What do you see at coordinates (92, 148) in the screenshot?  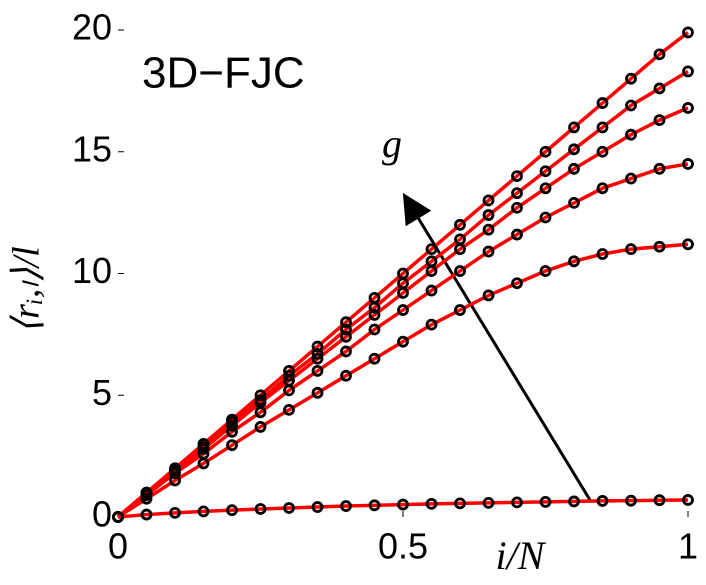 I see `y-tick-label: 15` at bounding box center [92, 148].